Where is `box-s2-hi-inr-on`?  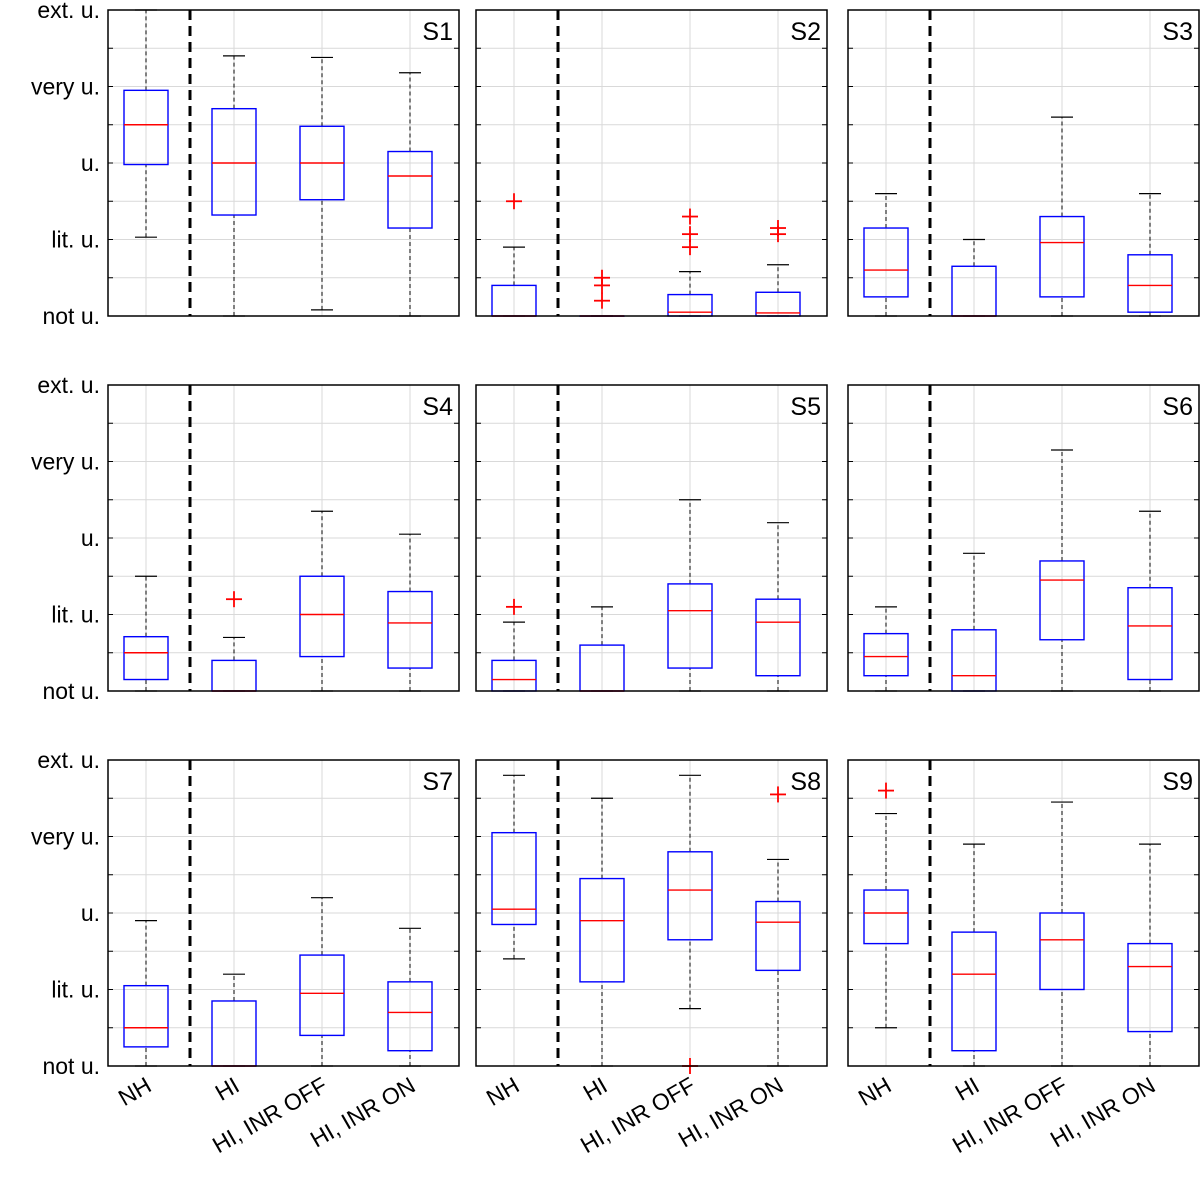 box-s2-hi-inr-on is located at coordinates (778, 268).